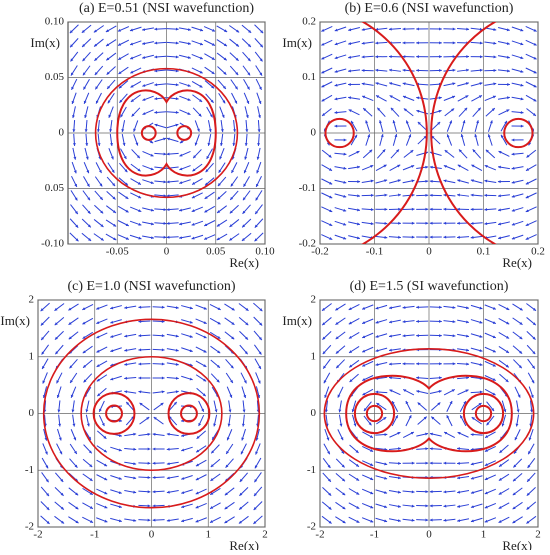 This screenshot has width=550, height=555. What do you see at coordinates (374, 252) in the screenshot?
I see `x-tick-label: -0.1` at bounding box center [374, 252].